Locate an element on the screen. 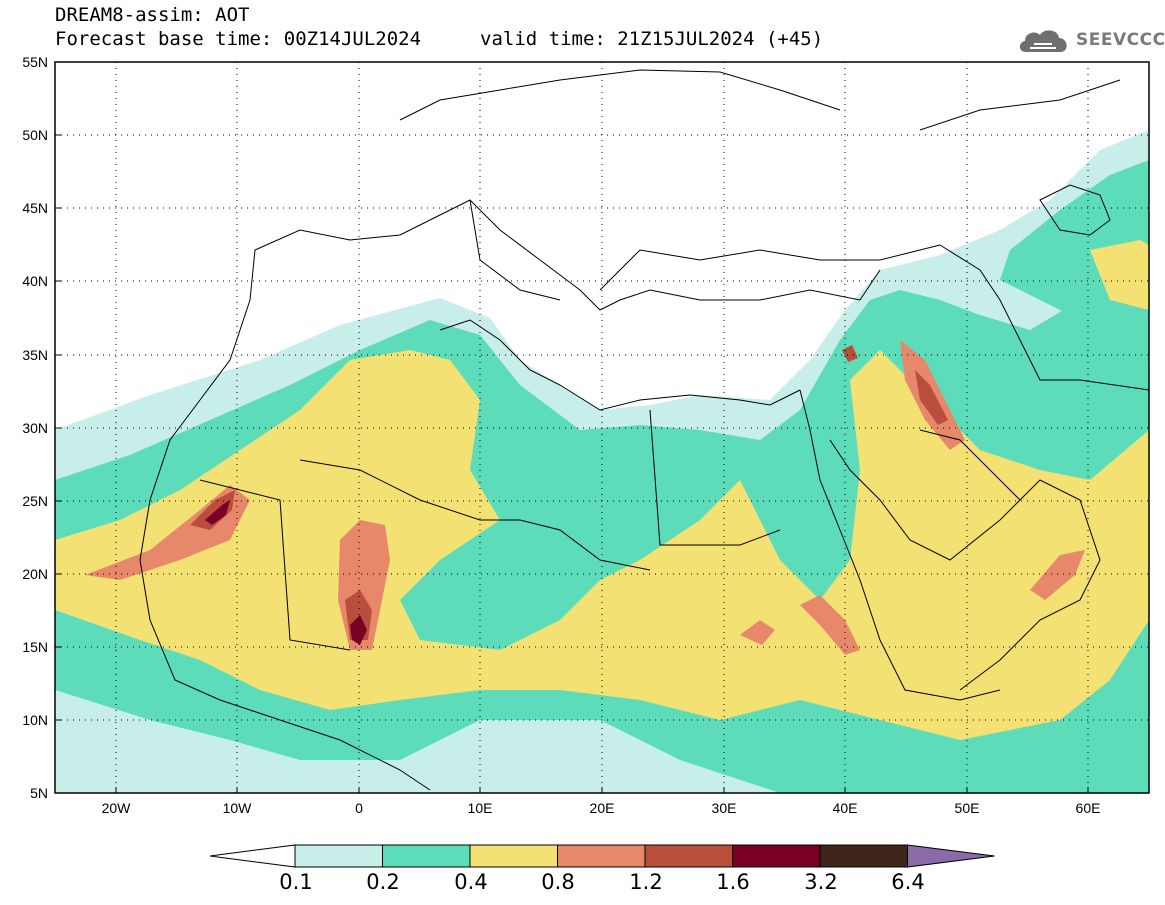  colorbar-label: 0.4 is located at coordinates (471, 882).